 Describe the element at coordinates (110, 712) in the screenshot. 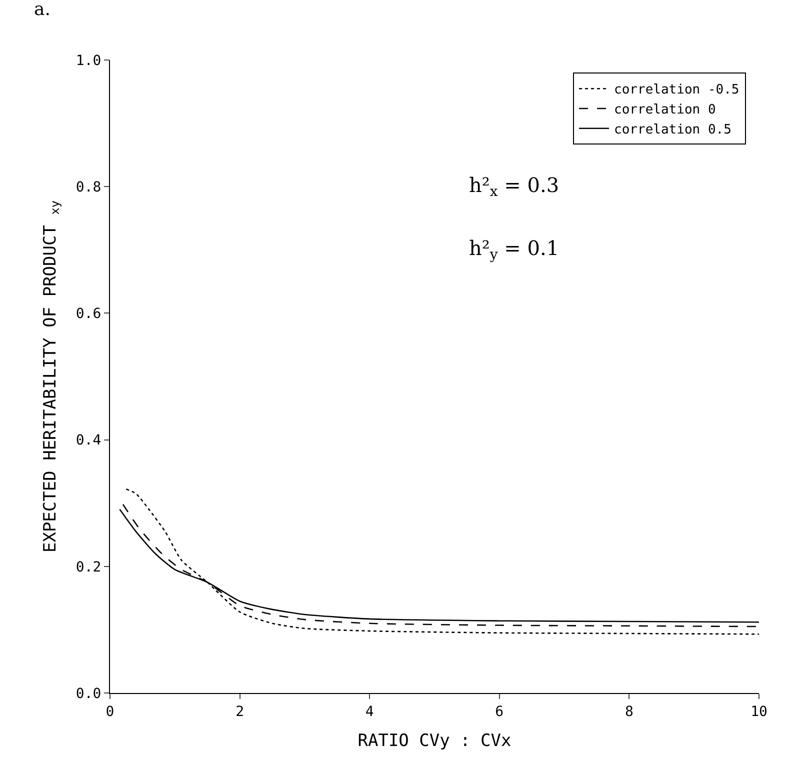

I see `x-tick-label: 0` at that location.